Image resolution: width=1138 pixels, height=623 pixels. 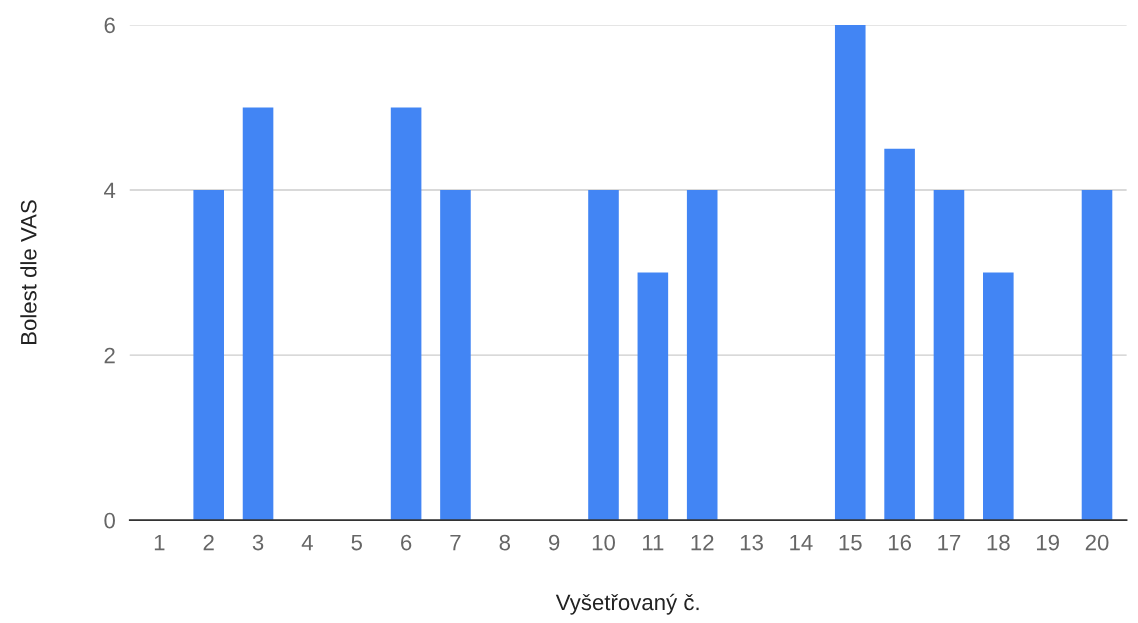 I want to click on x-tick-label: 3, so click(x=258, y=542).